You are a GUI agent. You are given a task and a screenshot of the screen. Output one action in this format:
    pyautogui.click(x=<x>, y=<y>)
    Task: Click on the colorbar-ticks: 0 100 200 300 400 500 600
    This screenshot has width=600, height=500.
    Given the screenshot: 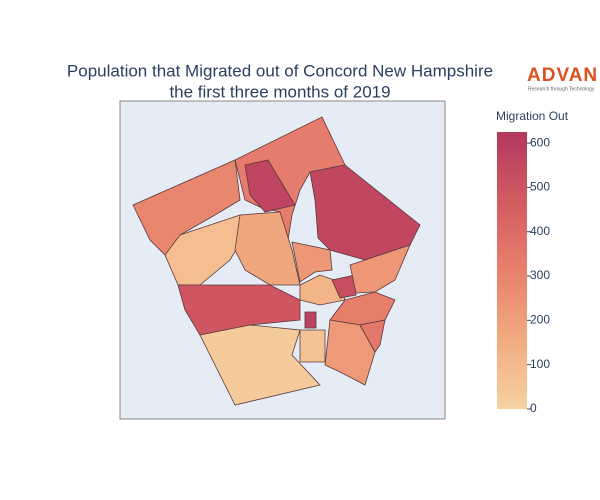 What is the action you would take?
    pyautogui.click(x=538, y=275)
    